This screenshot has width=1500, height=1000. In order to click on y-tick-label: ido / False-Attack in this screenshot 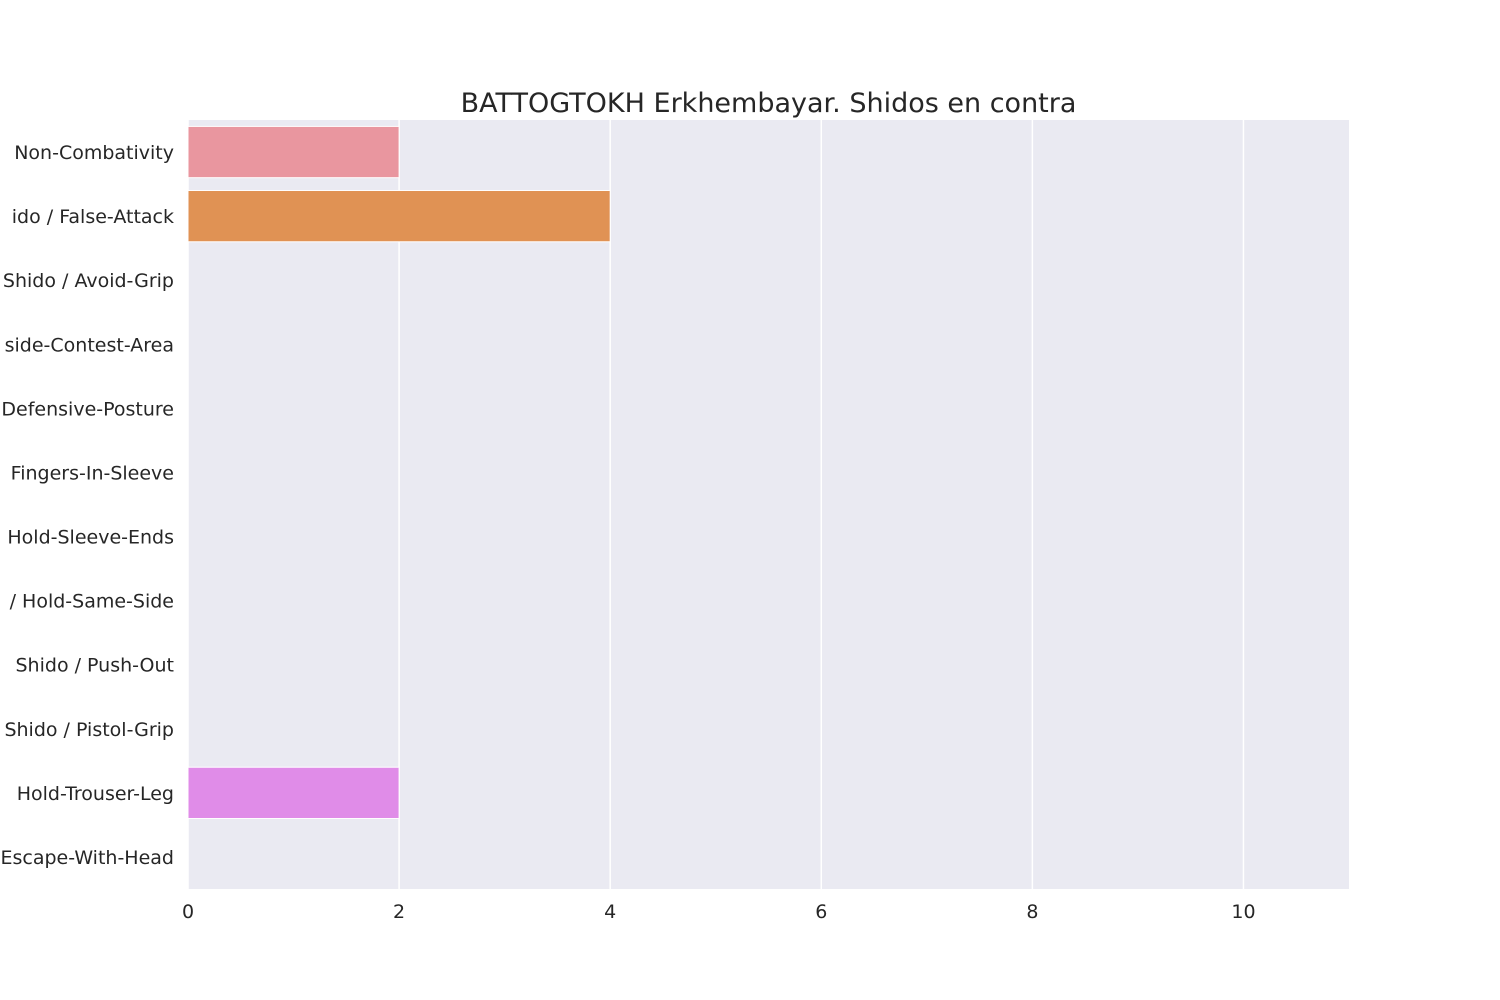, I will do `click(93, 217)`.